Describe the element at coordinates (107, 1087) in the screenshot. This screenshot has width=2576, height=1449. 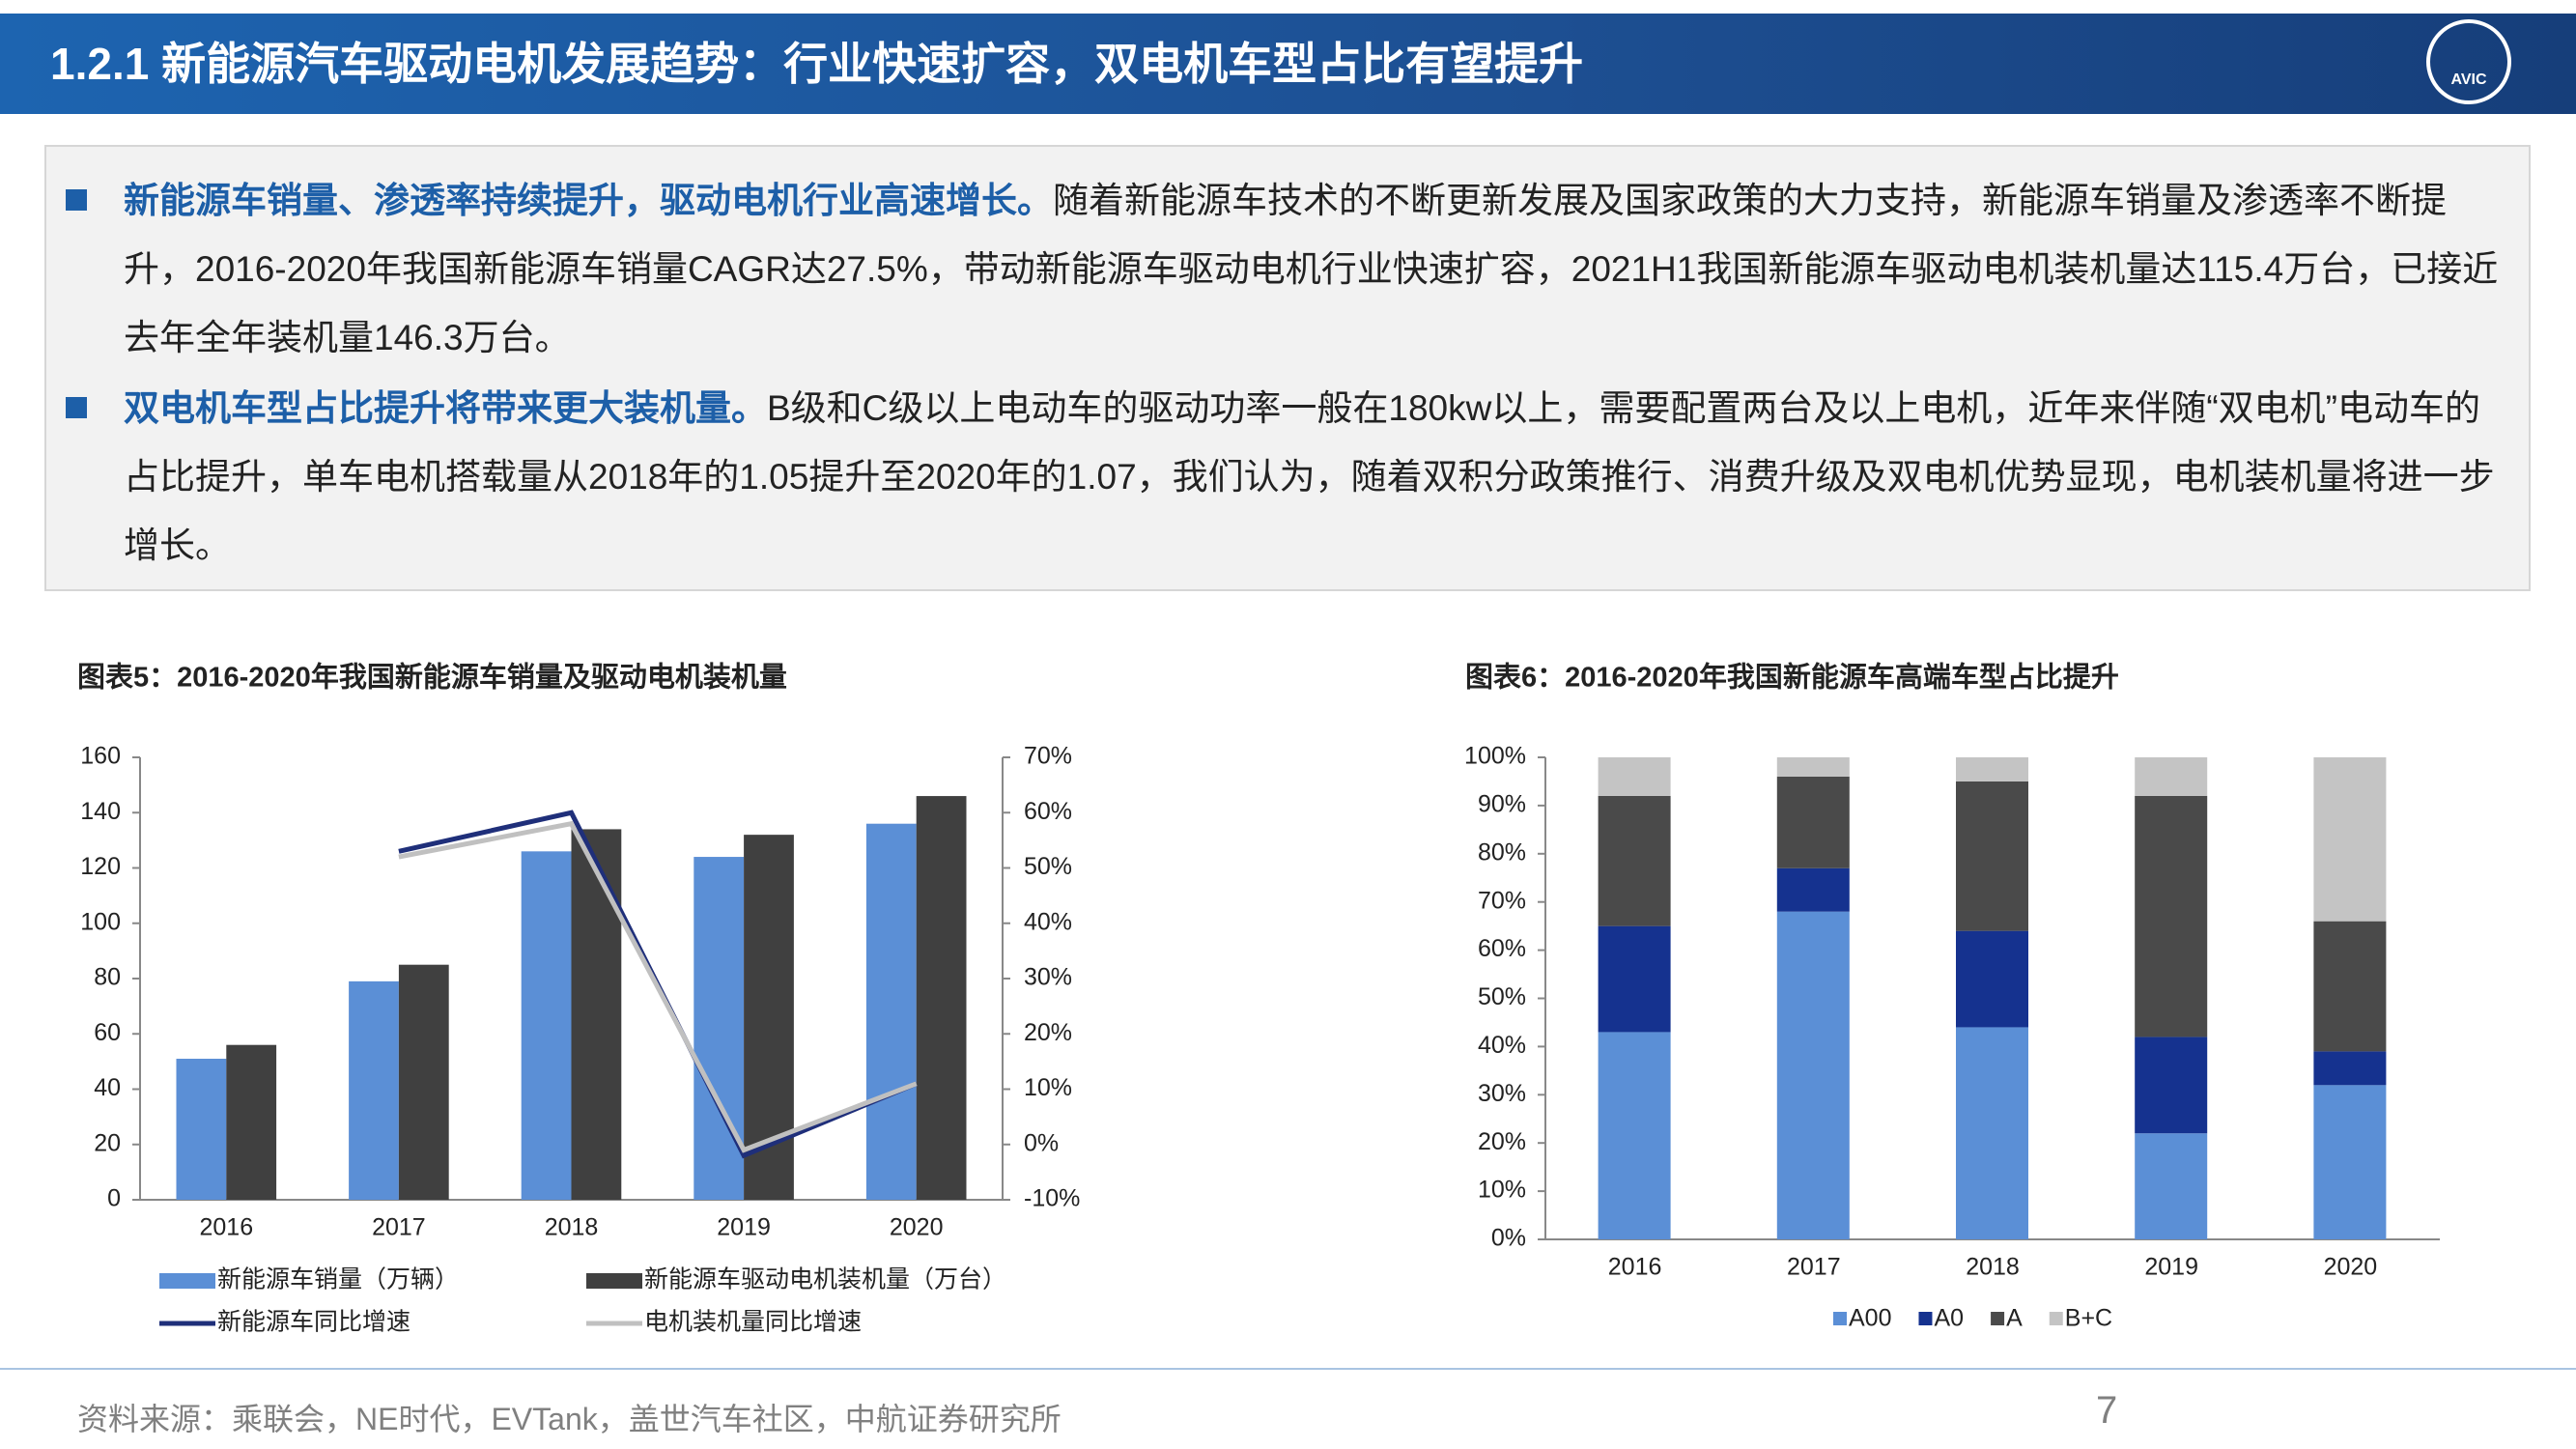
I see `y-tick-label: 40` at that location.